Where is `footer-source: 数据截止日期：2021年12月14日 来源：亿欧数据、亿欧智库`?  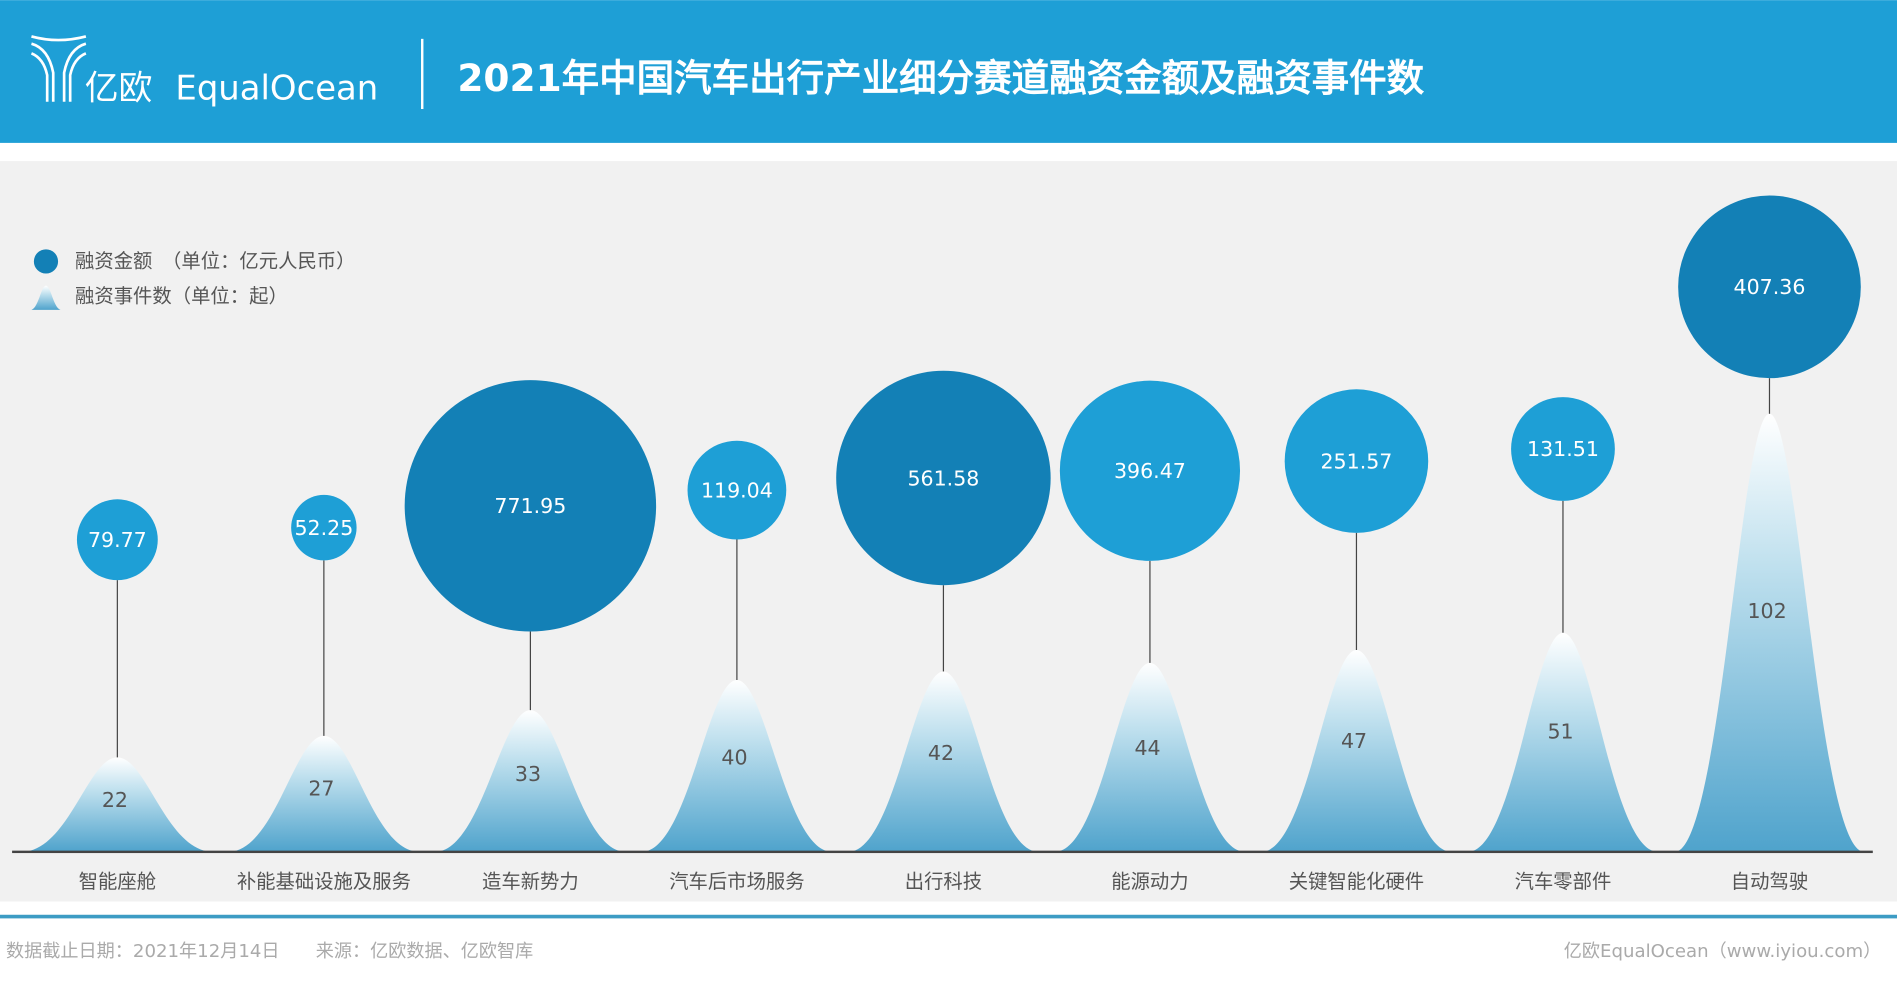
footer-source: 数据截止日期：2021年12月14日 来源：亿欧数据、亿欧智库 is located at coordinates (269, 951).